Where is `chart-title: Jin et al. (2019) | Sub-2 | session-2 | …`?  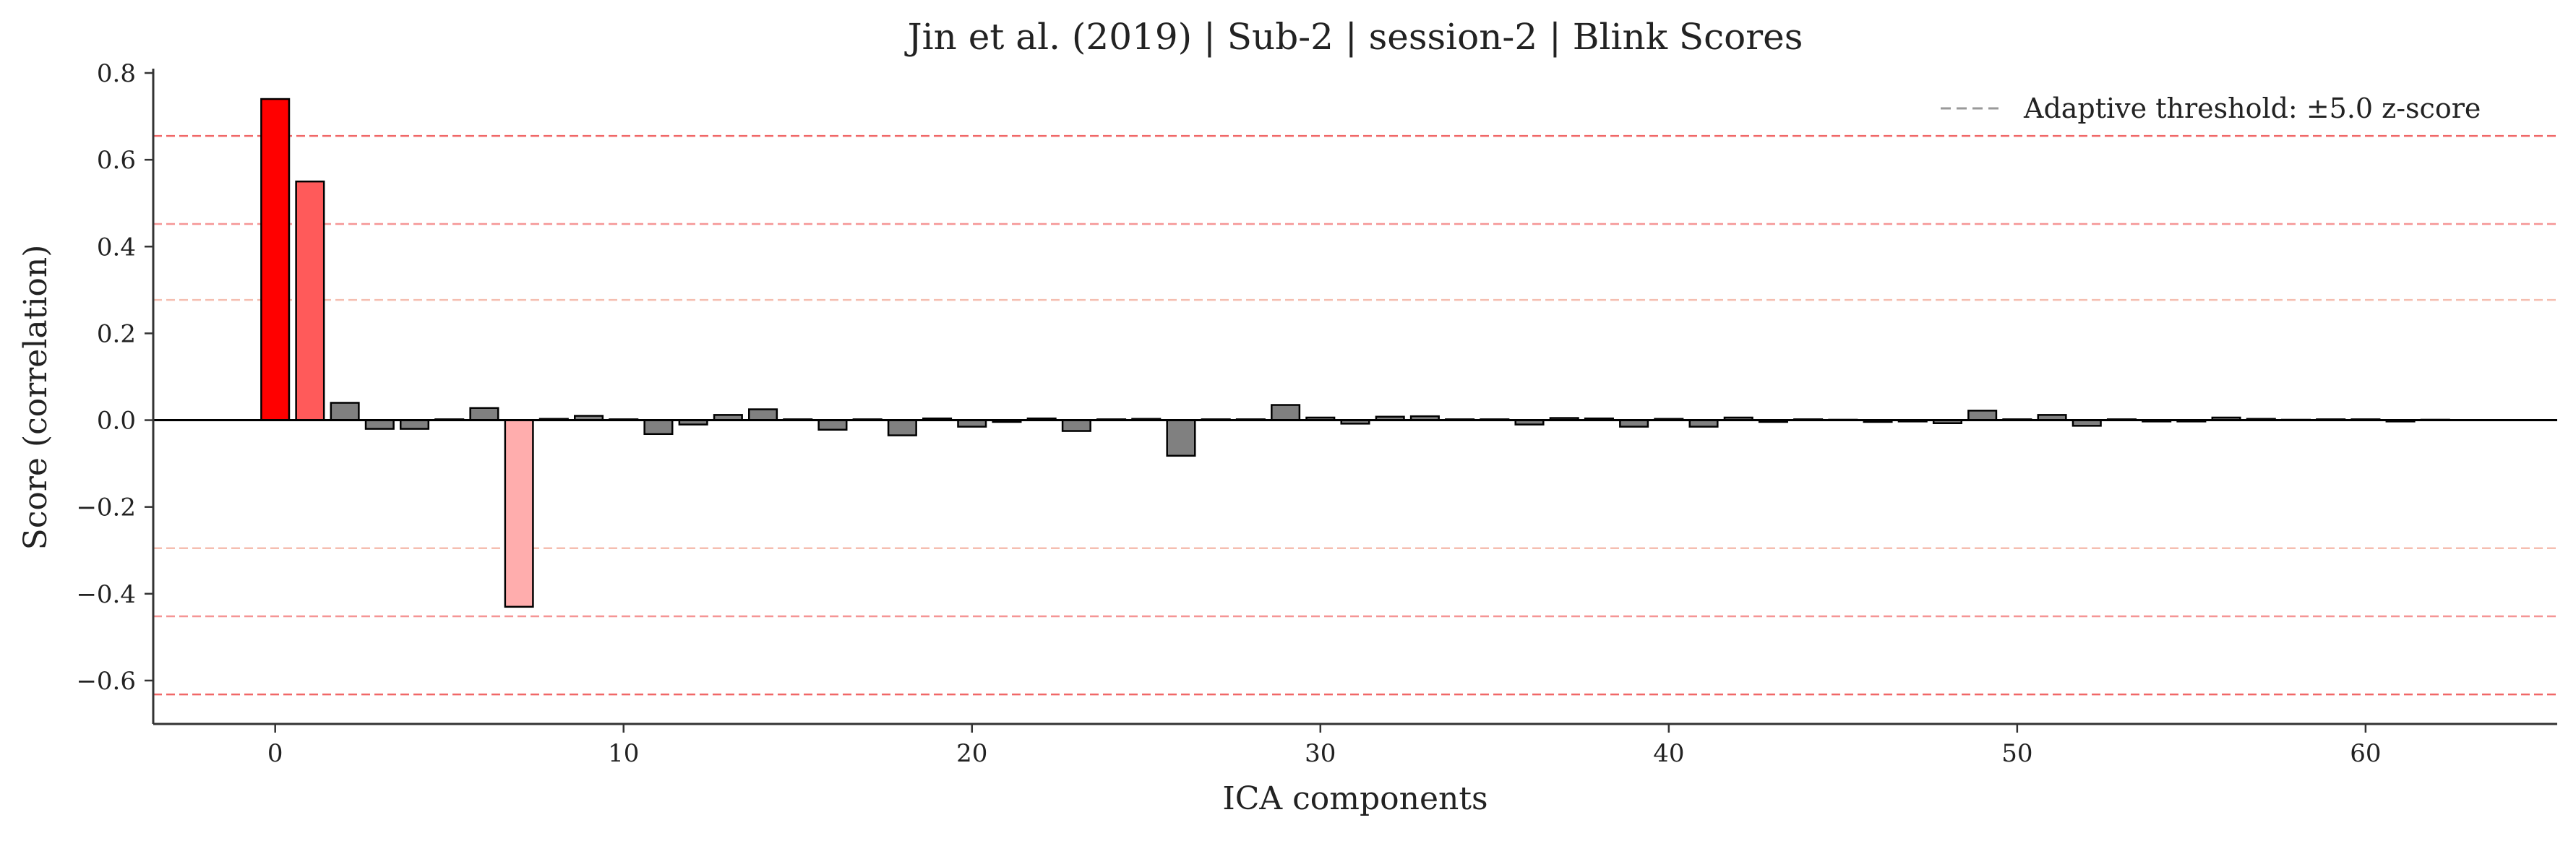 chart-title: Jin et al. (2019) | Sub-2 | session-2 | … is located at coordinates (1354, 37).